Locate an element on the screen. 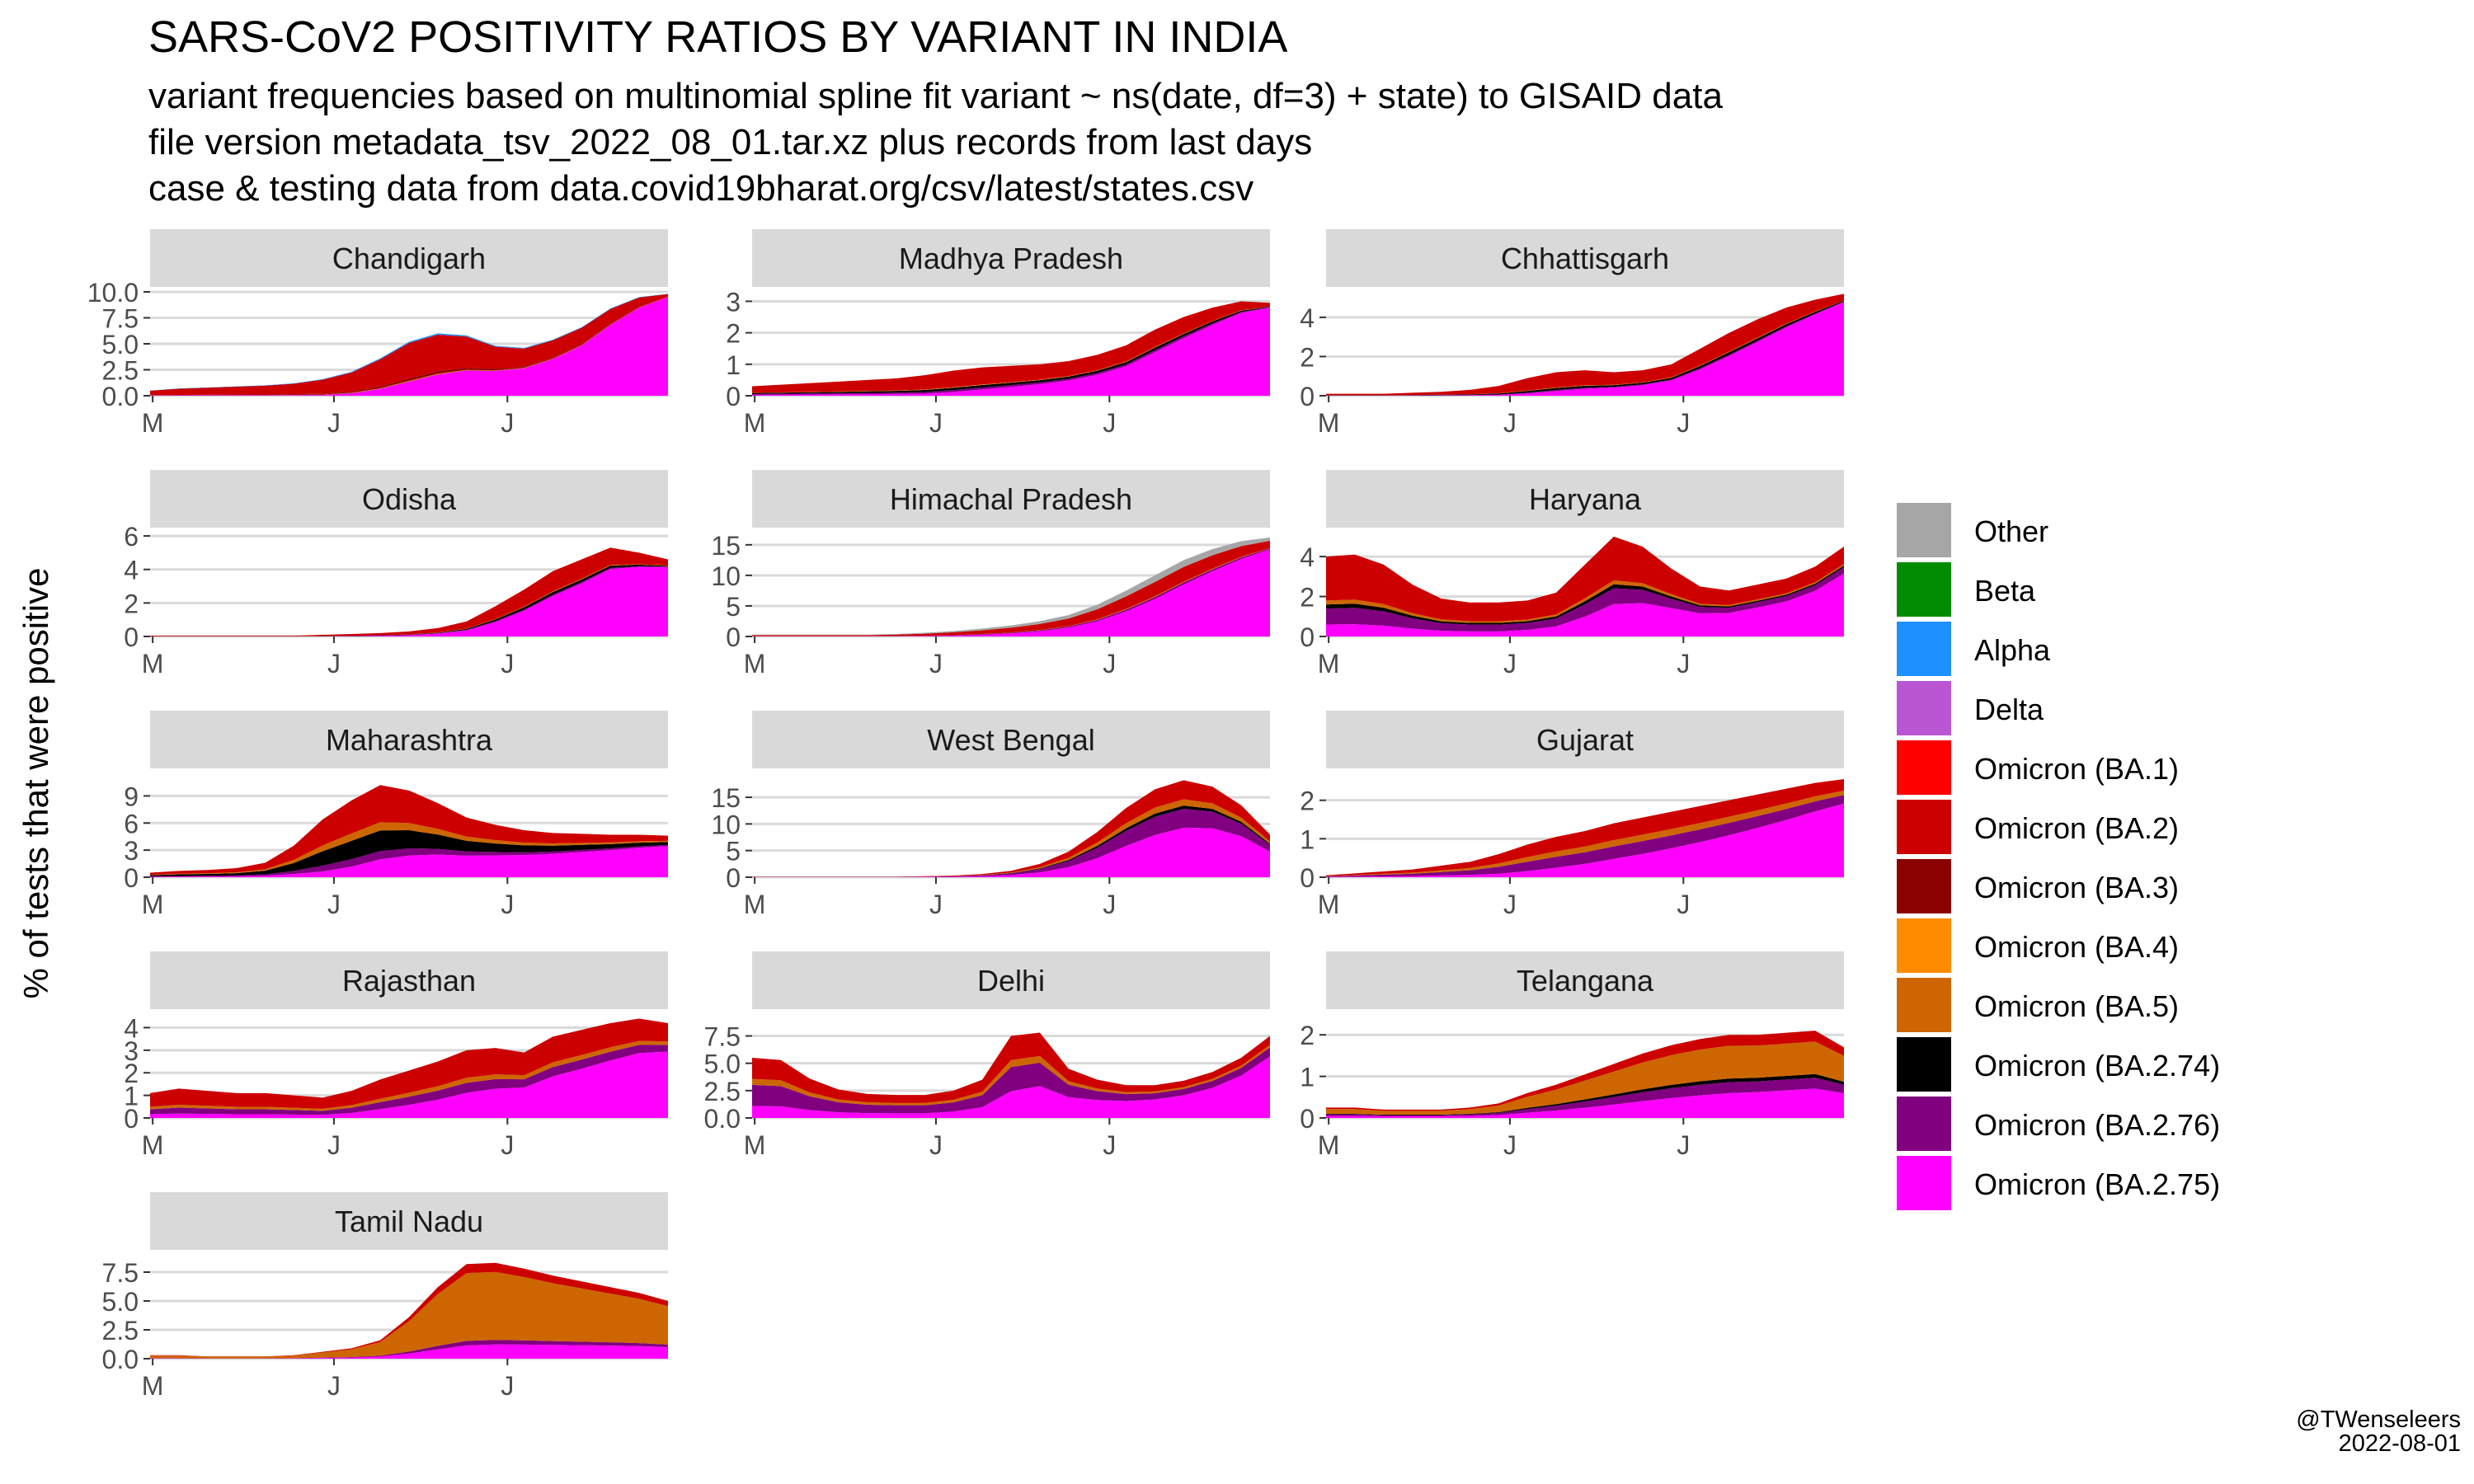  panel-title: Chandigarh is located at coordinates (409, 258).